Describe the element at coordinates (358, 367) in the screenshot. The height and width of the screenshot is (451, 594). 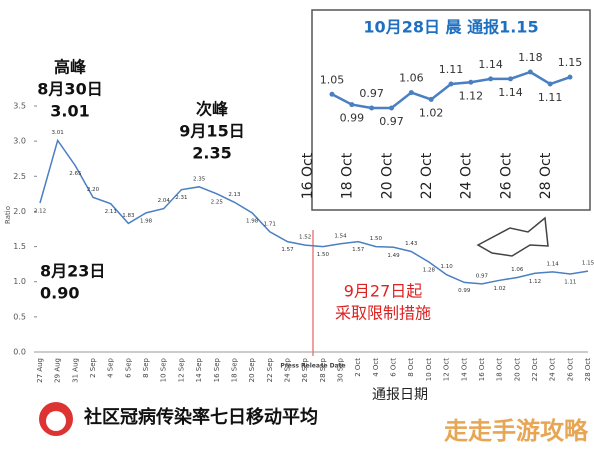
I see `x-tick-label: 2 Oct` at that location.